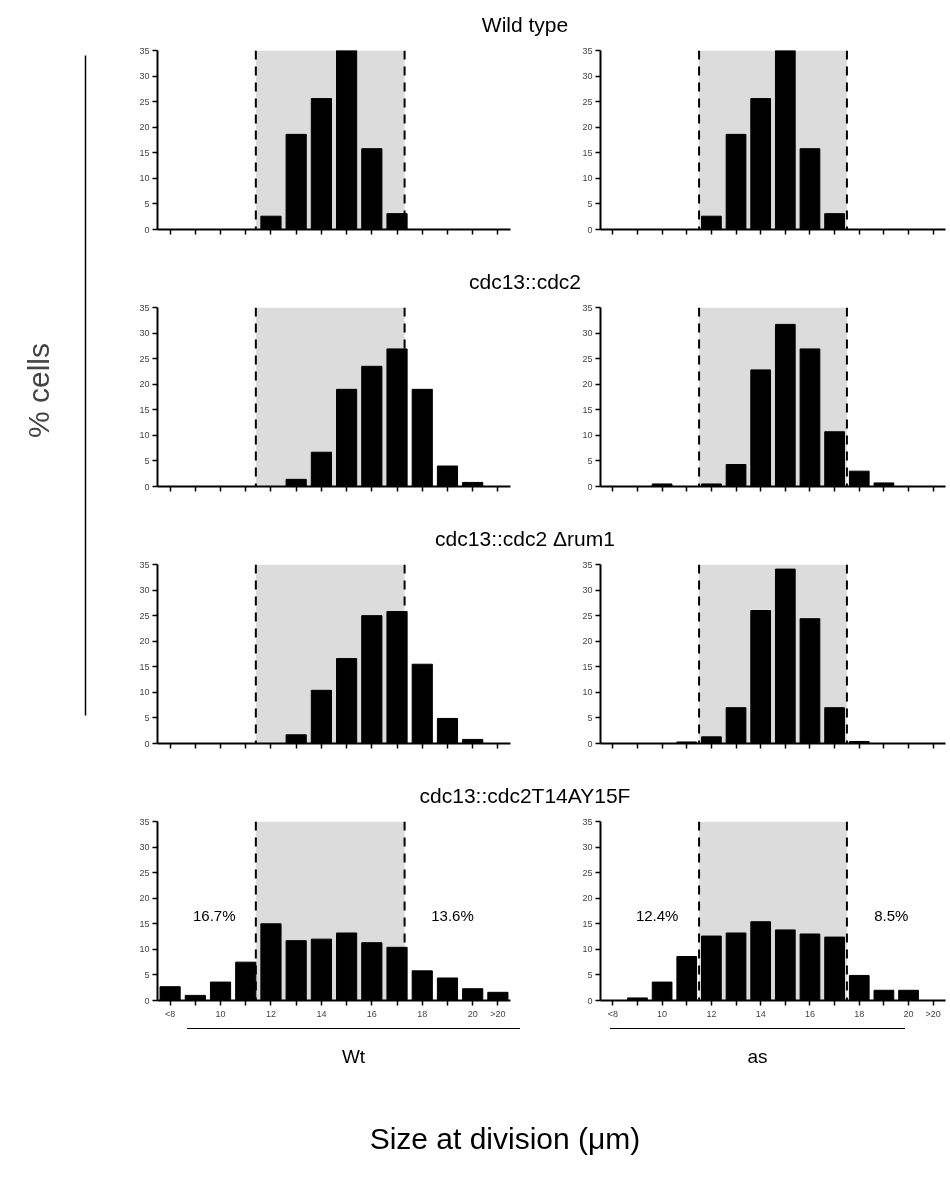 The width and height of the screenshot is (950, 1198). I want to click on chart-title: cdc13::cdc2 Δrum1, so click(525, 539).